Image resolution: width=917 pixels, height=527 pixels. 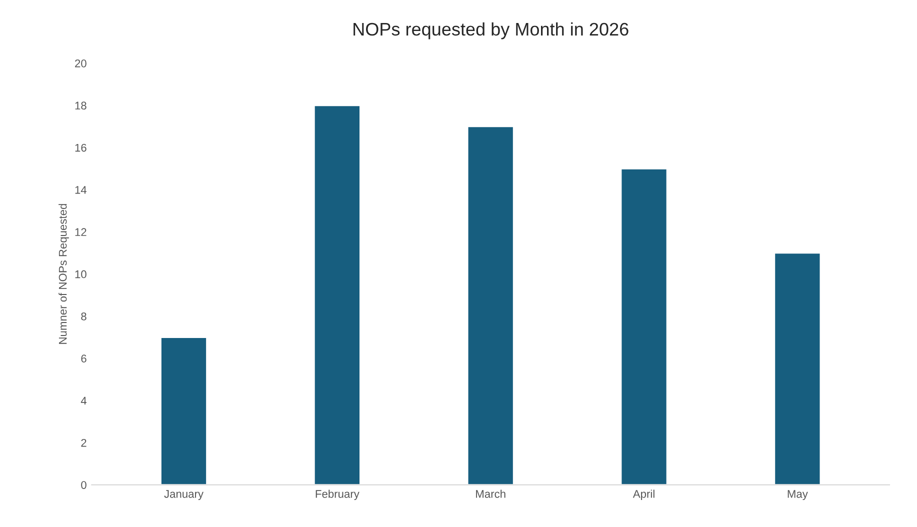 I want to click on y-tick-label: 20, so click(x=80, y=64).